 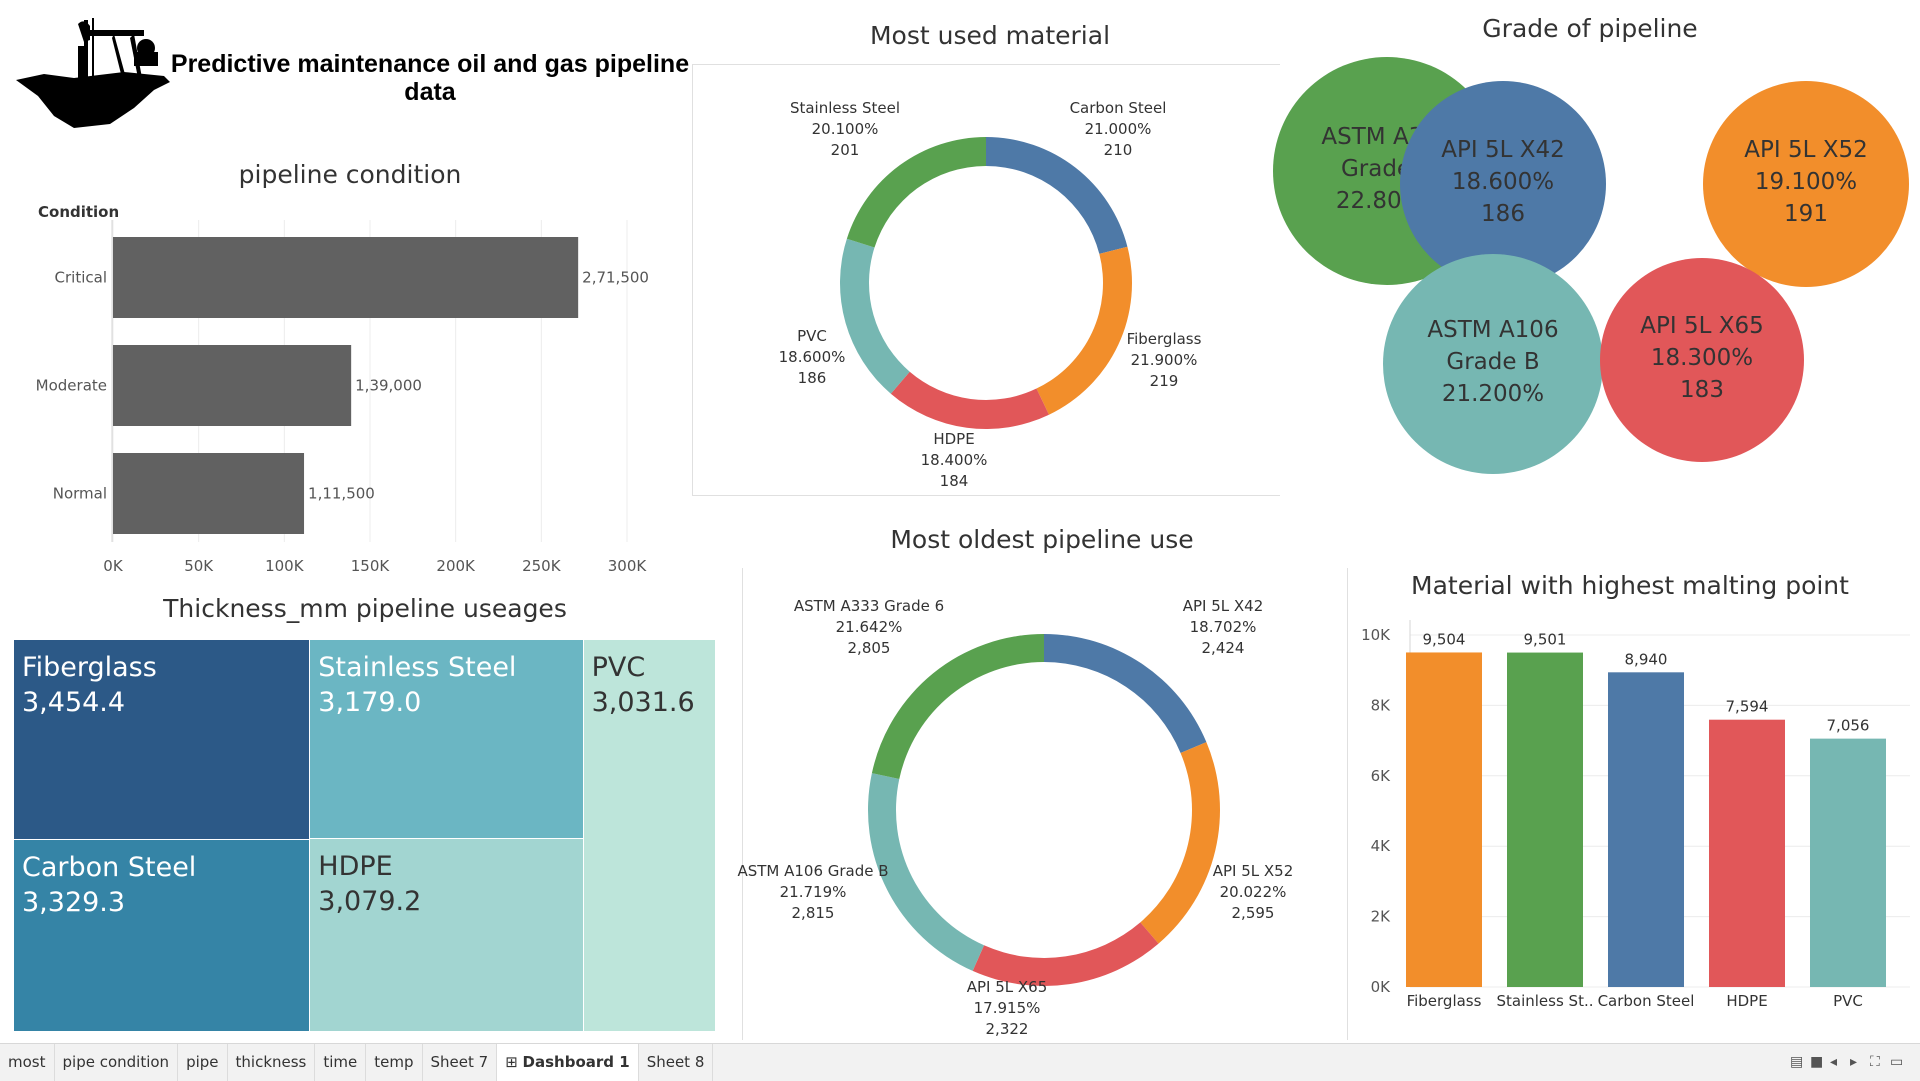 I want to click on sheet-tab: most, so click(x=27, y=1062).